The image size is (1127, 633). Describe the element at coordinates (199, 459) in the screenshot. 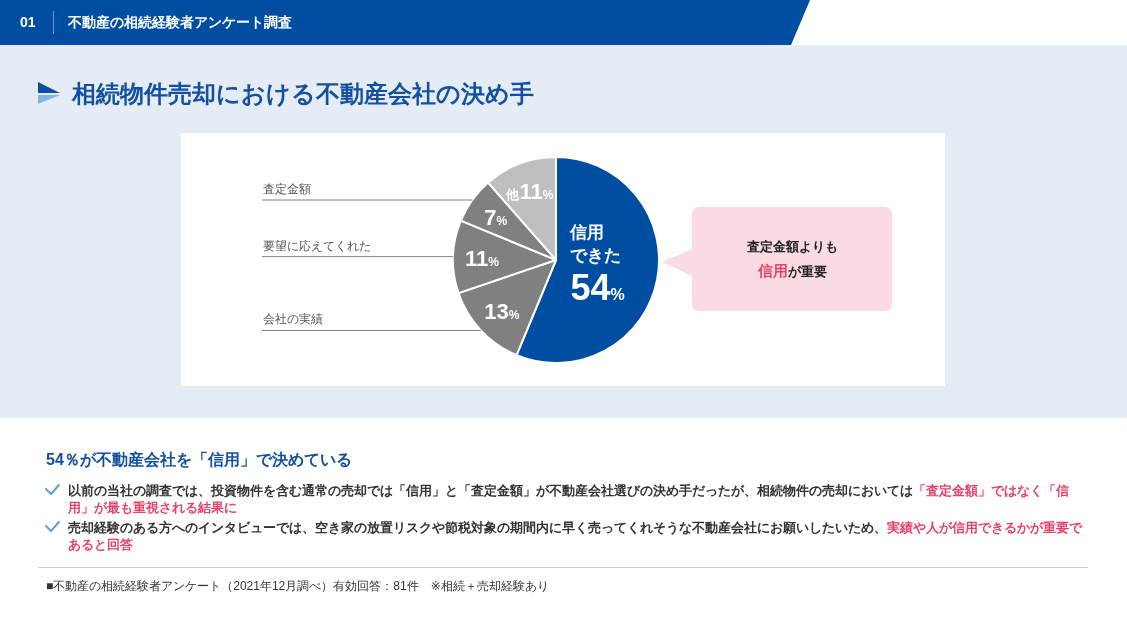

I see `text: 54％が不動産会社を「信用」で決めている` at that location.